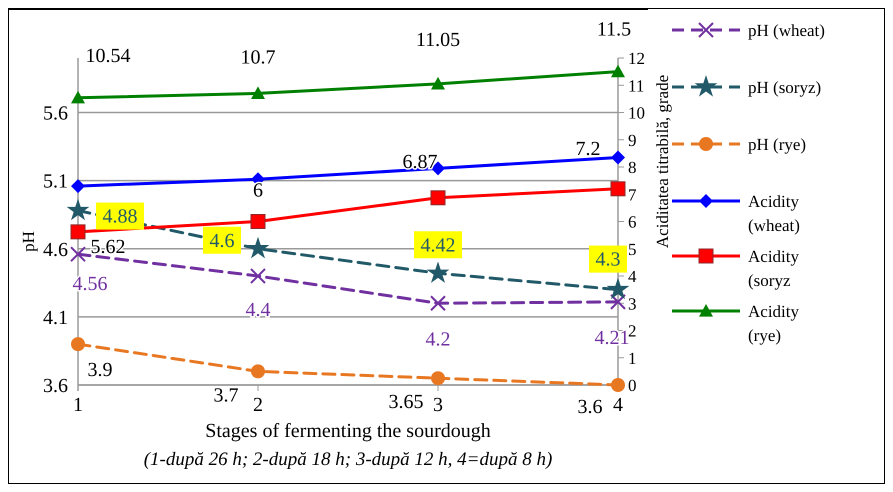  What do you see at coordinates (348, 431) in the screenshot?
I see `x-axis-title: Stages of fermenting the sourdough` at bounding box center [348, 431].